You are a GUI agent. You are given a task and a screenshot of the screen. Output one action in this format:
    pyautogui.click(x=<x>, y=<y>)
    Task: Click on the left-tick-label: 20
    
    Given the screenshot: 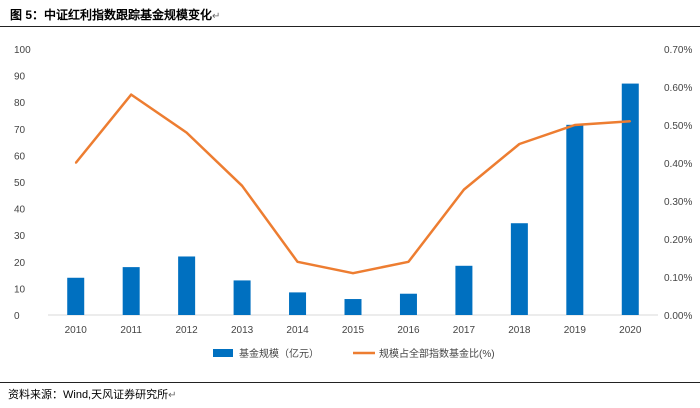 What is the action you would take?
    pyautogui.click(x=20, y=263)
    